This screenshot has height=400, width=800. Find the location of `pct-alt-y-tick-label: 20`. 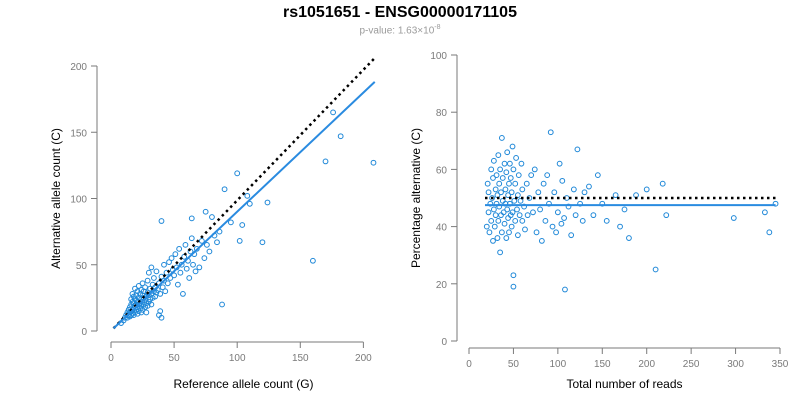

pct-alt-y-tick-label: 20 is located at coordinates (442, 285).